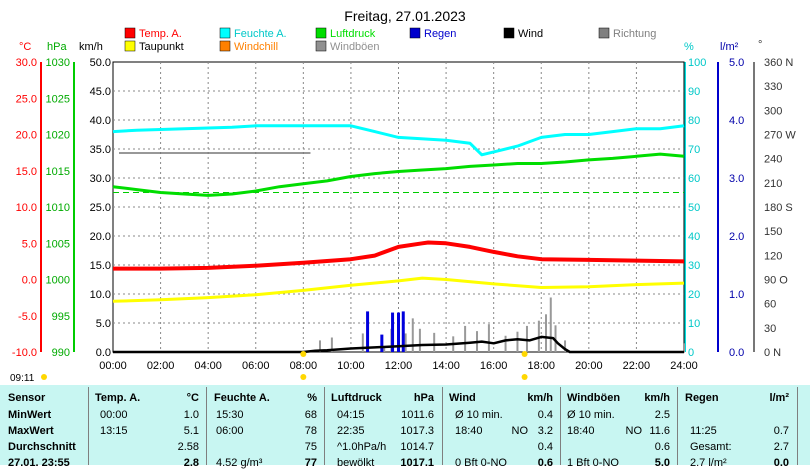  Describe the element at coordinates (91, 47) in the screenshot. I see `axis-unit: km/h` at that location.